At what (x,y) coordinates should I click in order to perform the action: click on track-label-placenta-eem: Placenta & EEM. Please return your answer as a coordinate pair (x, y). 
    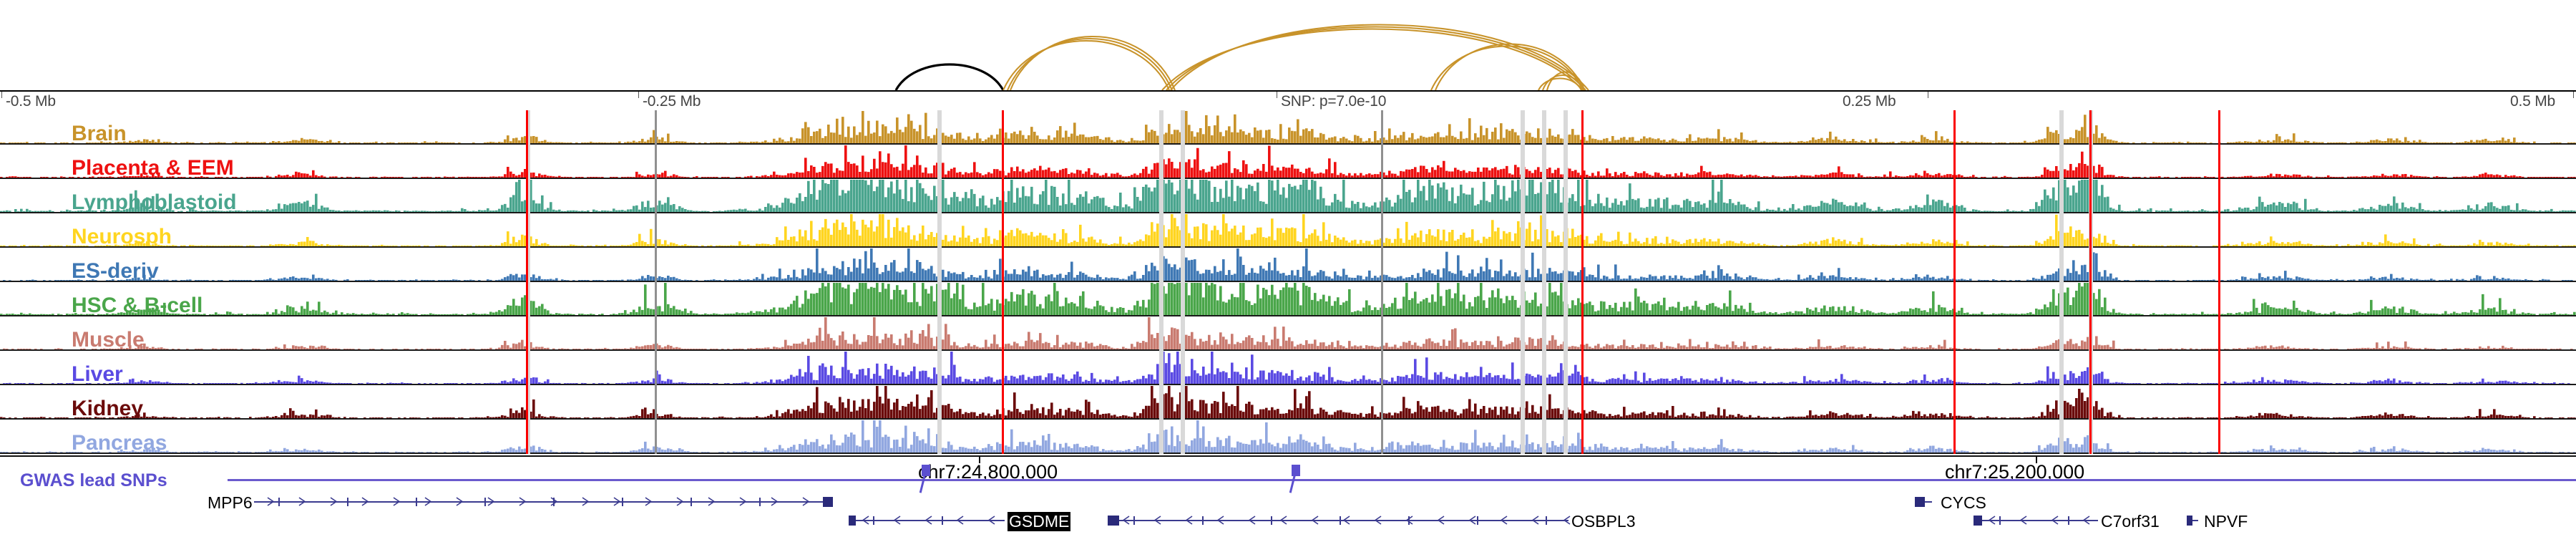
    Looking at the image, I should click on (153, 167).